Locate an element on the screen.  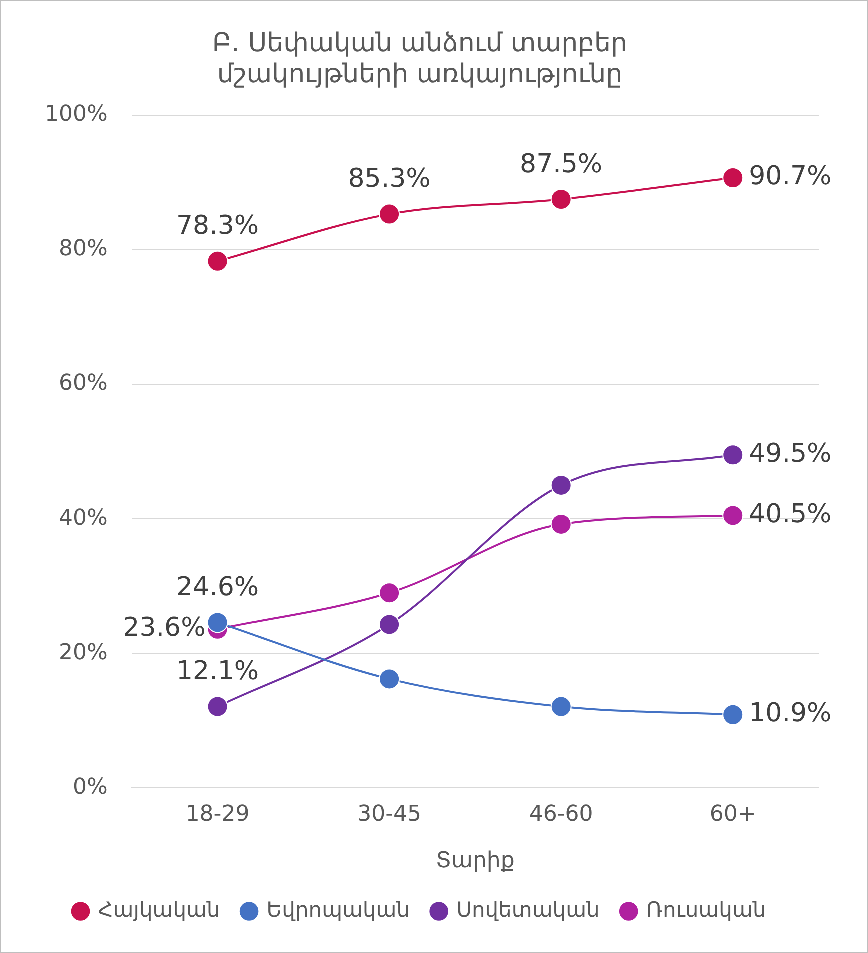
y-tick-label: 100% is located at coordinates (76, 115).